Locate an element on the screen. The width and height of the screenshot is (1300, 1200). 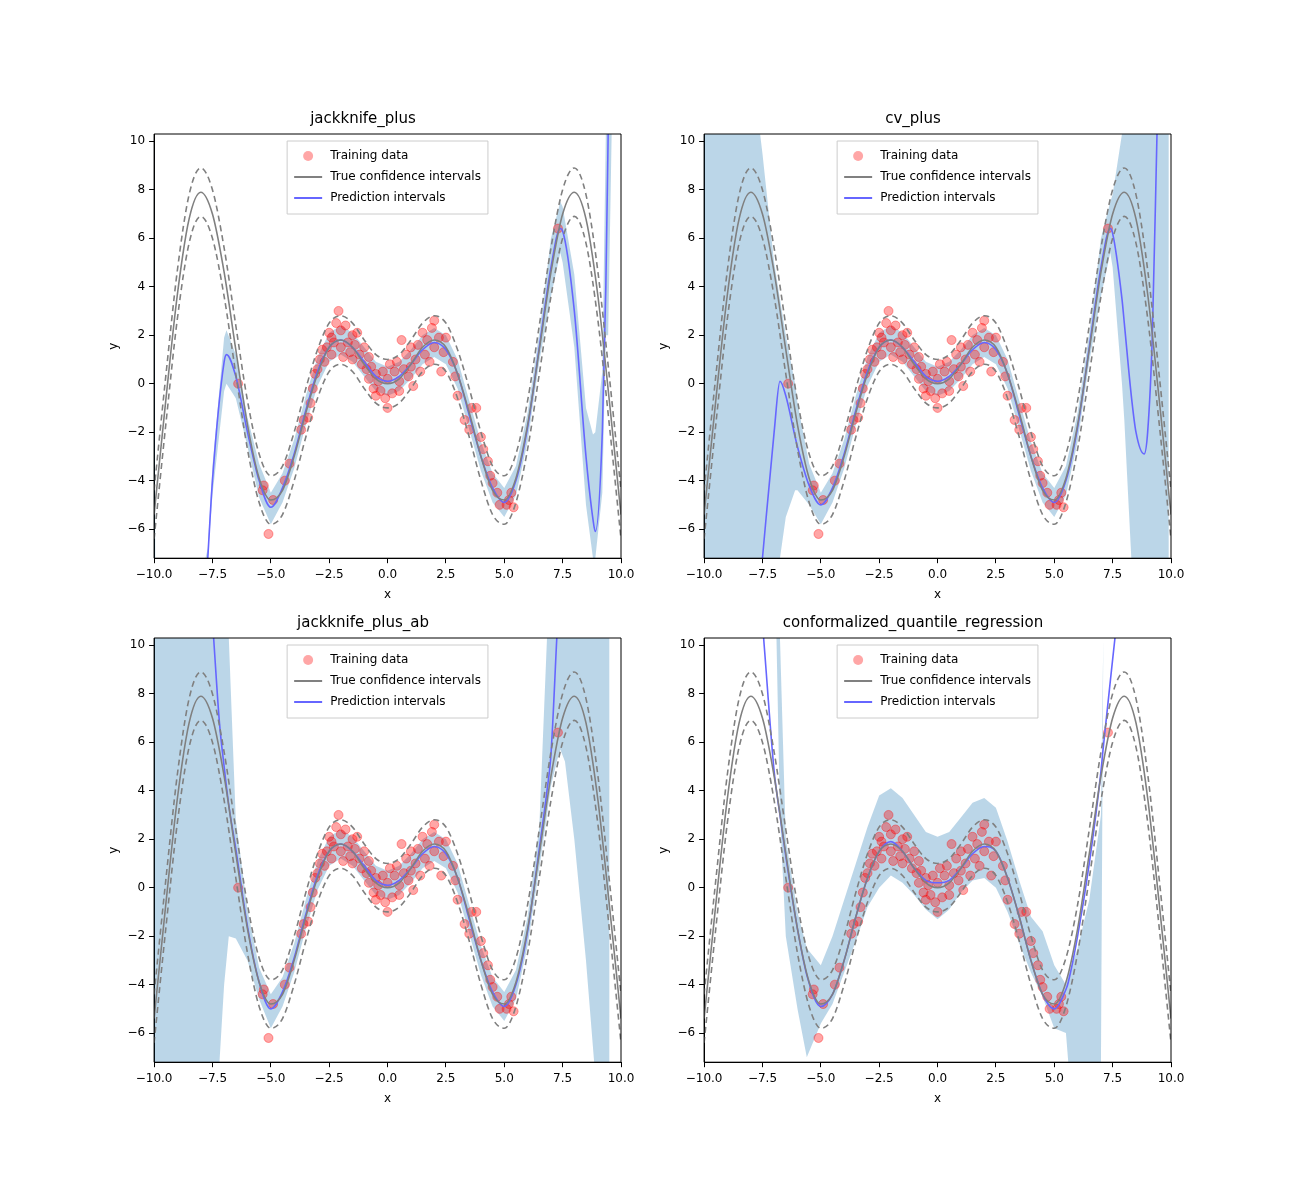
chart-title: cv_plus is located at coordinates (913, 118).